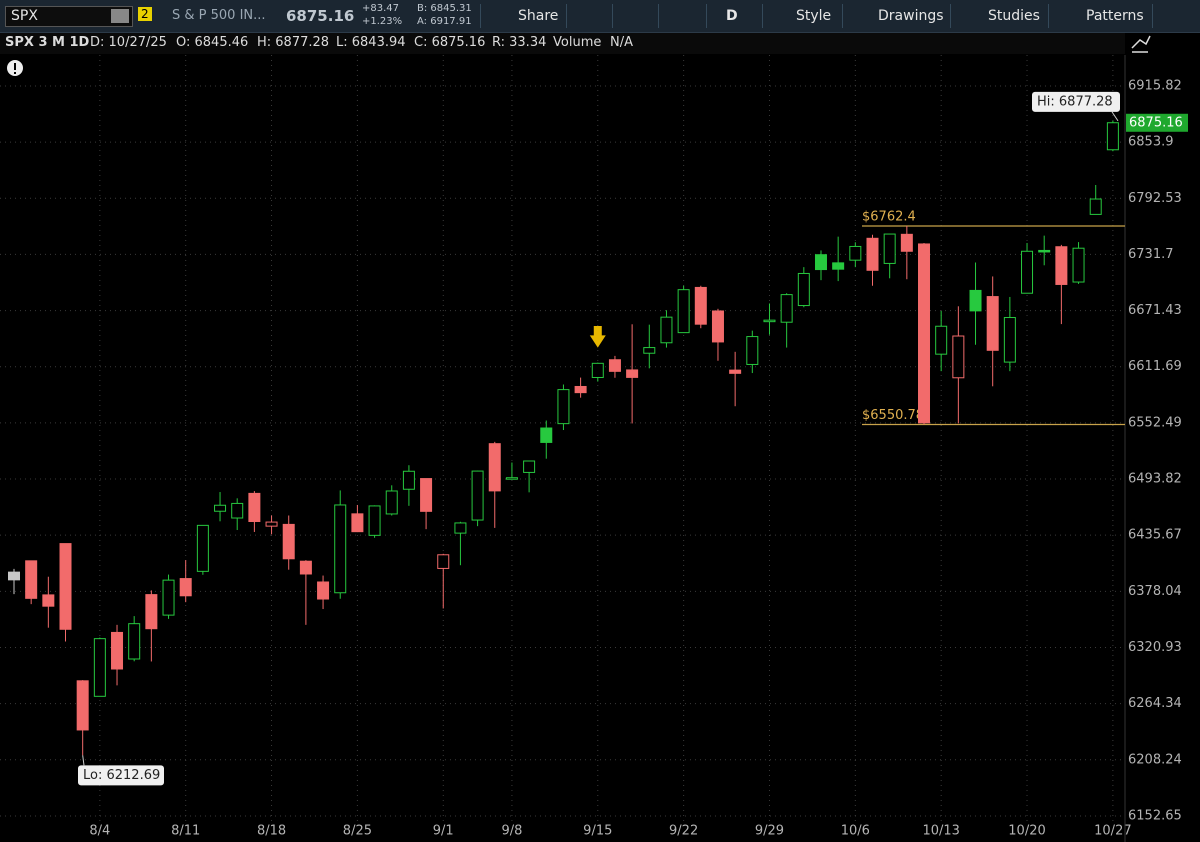 Image resolution: width=1200 pixels, height=842 pixels. What do you see at coordinates (577, 42) in the screenshot?
I see `info-volume: Volume` at bounding box center [577, 42].